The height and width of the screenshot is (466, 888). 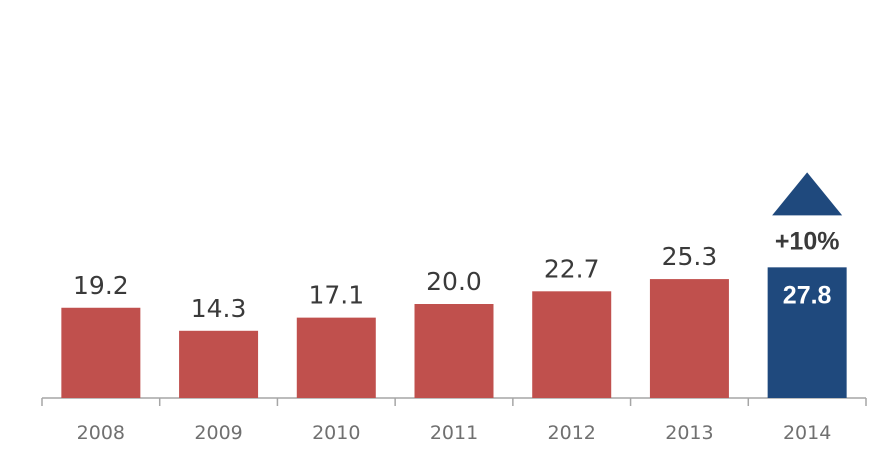 What do you see at coordinates (336, 433) in the screenshot?
I see `x-tick-label-2010: 2010` at bounding box center [336, 433].